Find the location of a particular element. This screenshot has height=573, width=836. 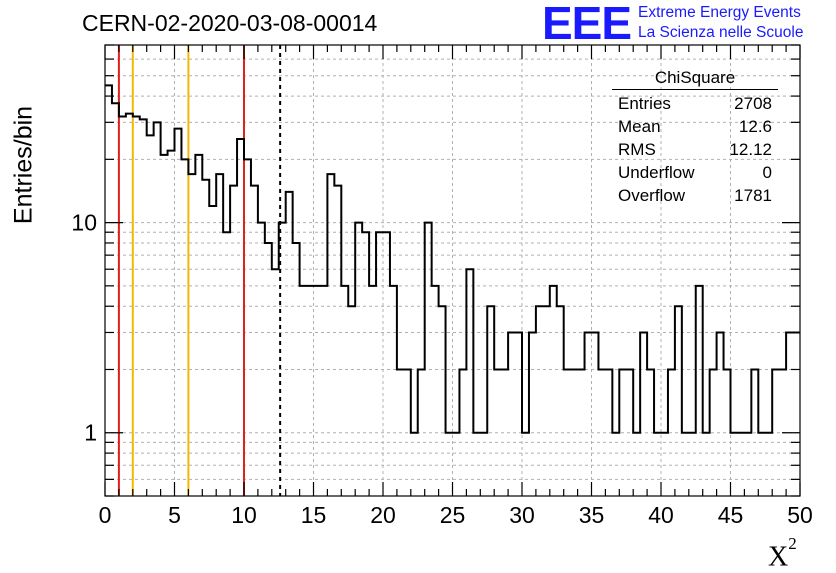

stats-value: 12.12 is located at coordinates (750, 149).